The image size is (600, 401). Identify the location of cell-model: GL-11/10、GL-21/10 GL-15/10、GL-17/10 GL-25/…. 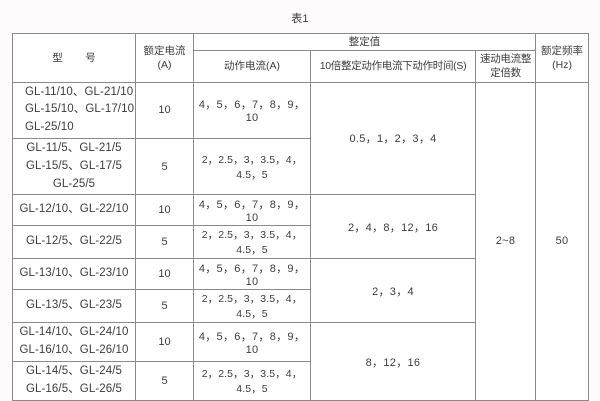
(74, 110).